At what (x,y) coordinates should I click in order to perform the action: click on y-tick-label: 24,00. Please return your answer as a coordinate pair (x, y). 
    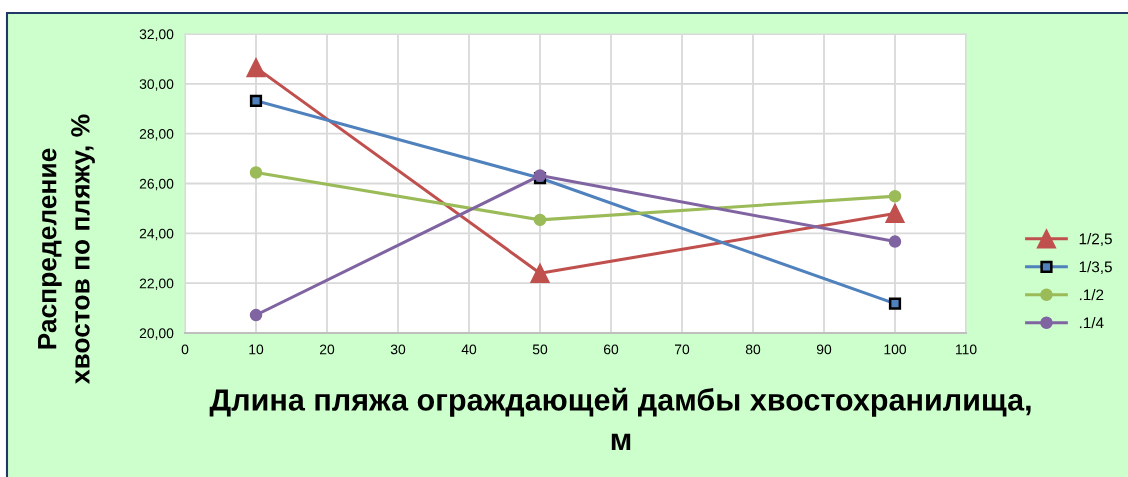
    Looking at the image, I should click on (156, 234).